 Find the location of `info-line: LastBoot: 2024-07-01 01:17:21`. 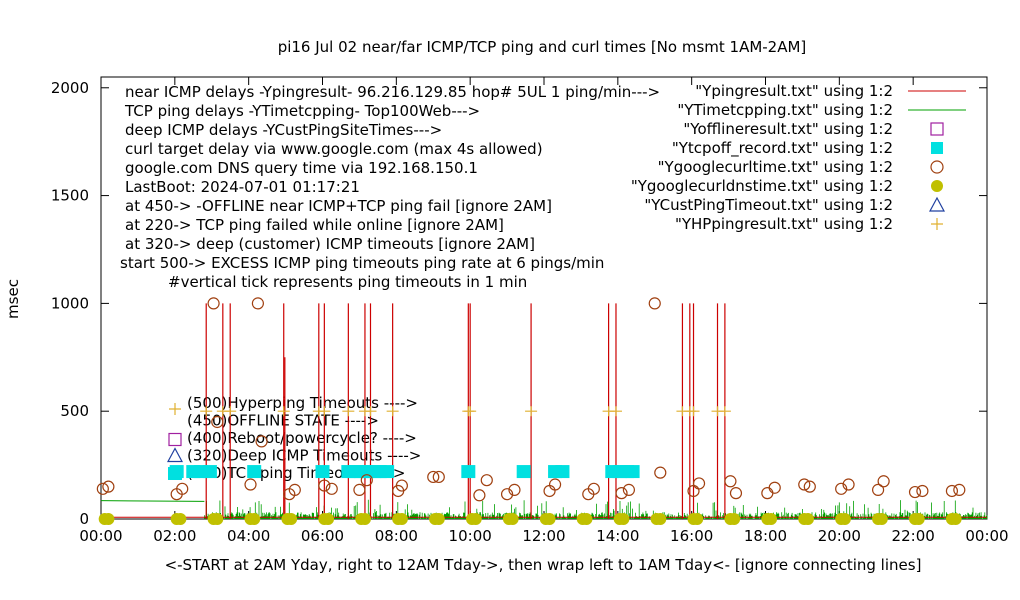

info-line: LastBoot: 2024-07-01 01:17:21 is located at coordinates (242, 187).